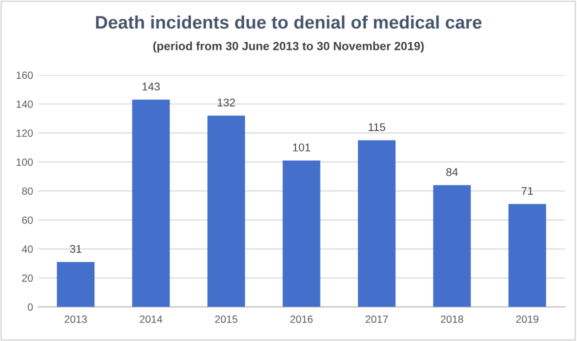  I want to click on x-tick-label: 2013, so click(75, 319).